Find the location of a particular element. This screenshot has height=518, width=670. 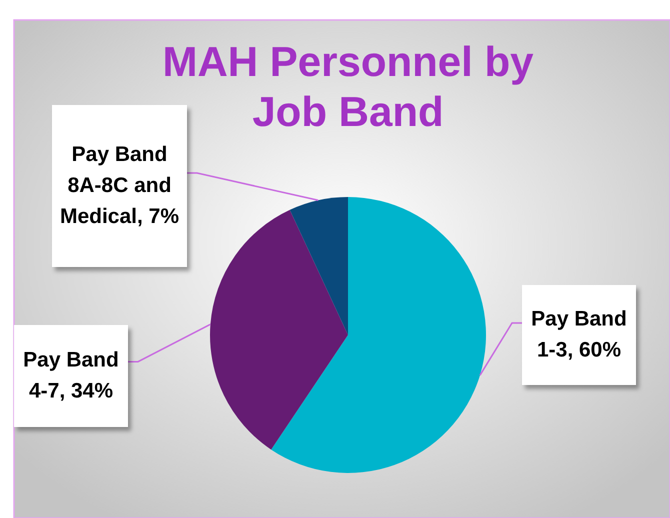

chart-title: MAH Personnel by Job Band is located at coordinates (348, 87).